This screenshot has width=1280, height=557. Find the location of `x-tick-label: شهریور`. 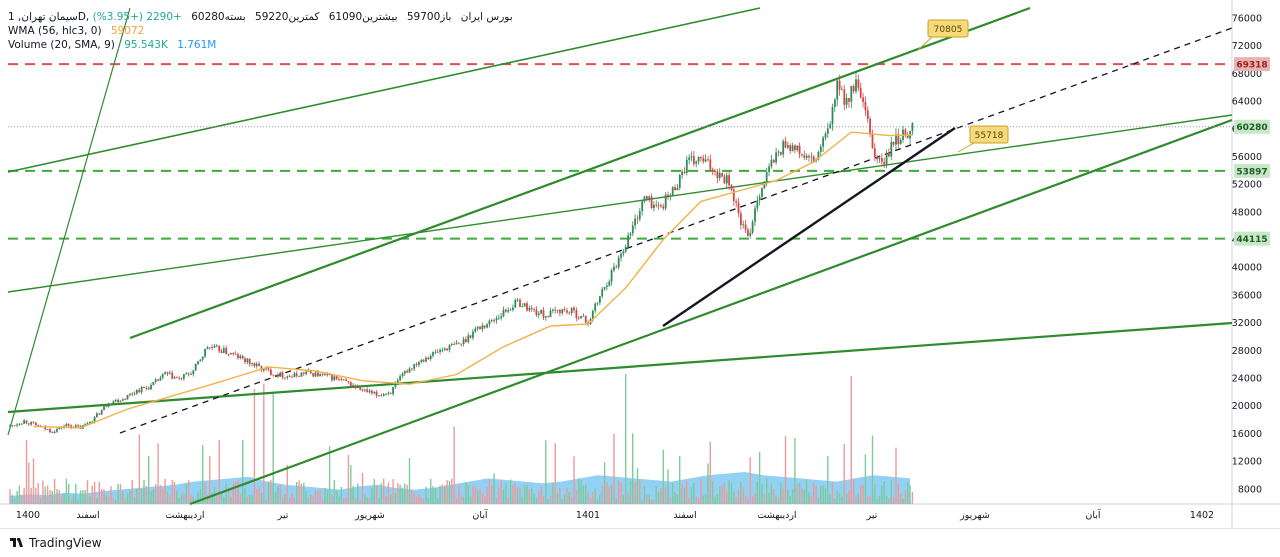

x-tick-label: شهریور is located at coordinates (974, 515).